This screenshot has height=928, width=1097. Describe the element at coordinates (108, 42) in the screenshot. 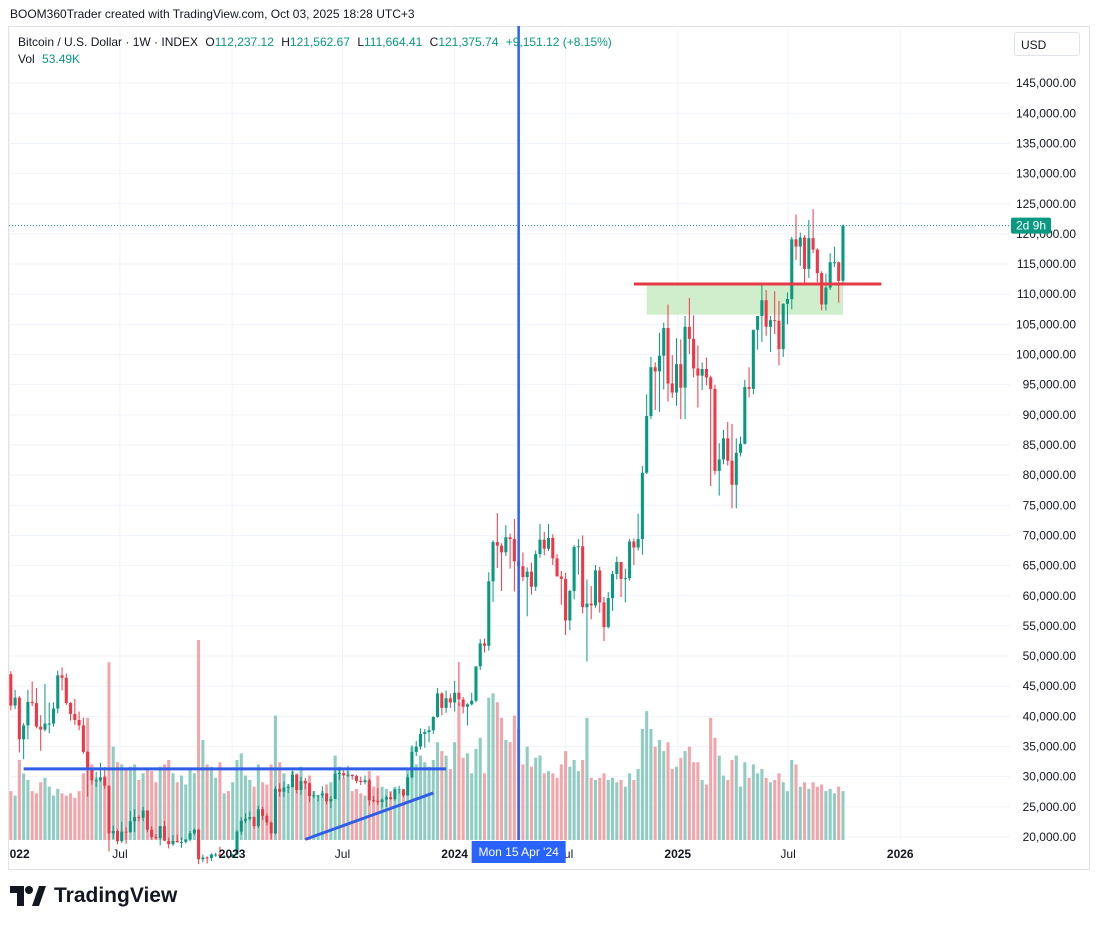

I see `symbol-name: Bitcoin / U.S. Dollar · 1W · INDEX` at that location.